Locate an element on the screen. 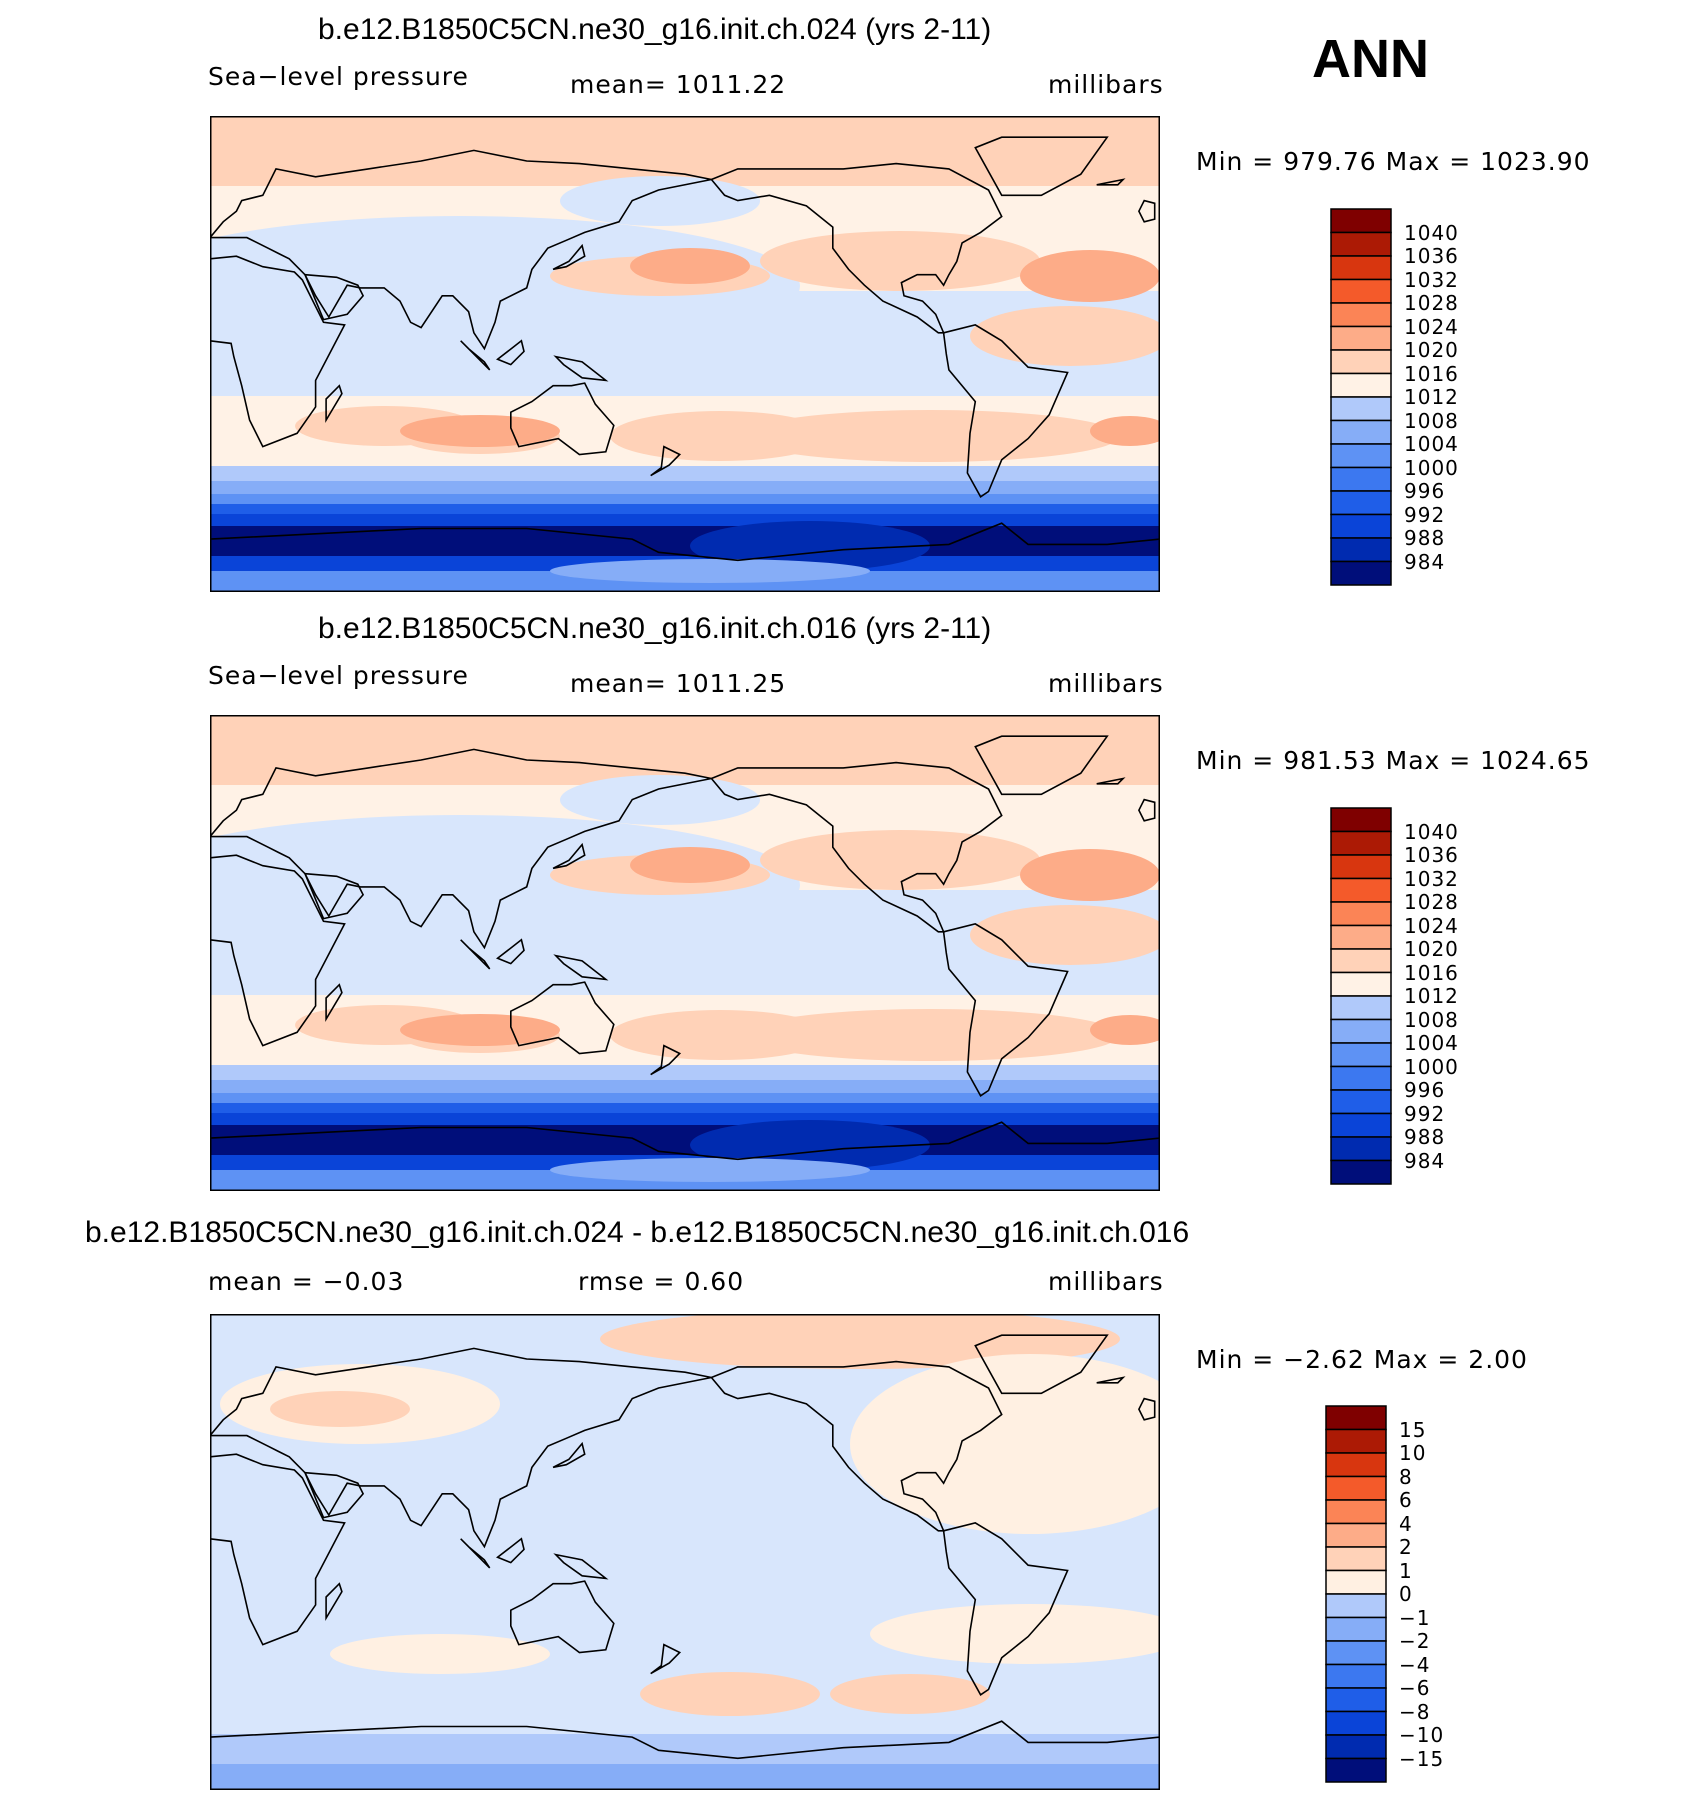 This screenshot has height=1797, width=1694. panel-3-map is located at coordinates (685, 1552).